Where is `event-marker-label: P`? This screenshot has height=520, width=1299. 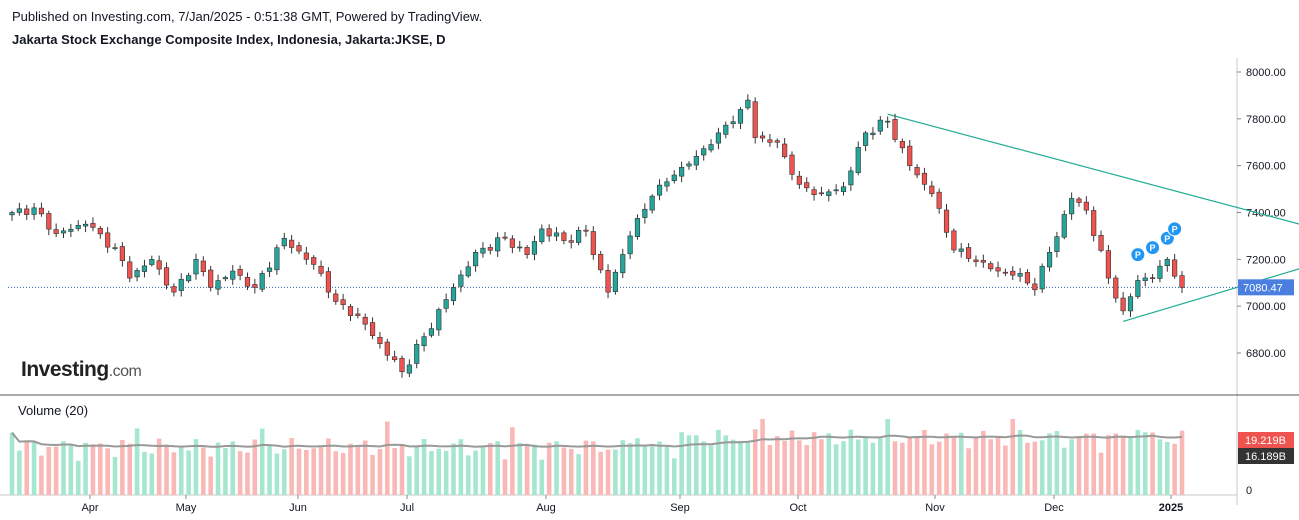
event-marker-label: P is located at coordinates (1138, 255).